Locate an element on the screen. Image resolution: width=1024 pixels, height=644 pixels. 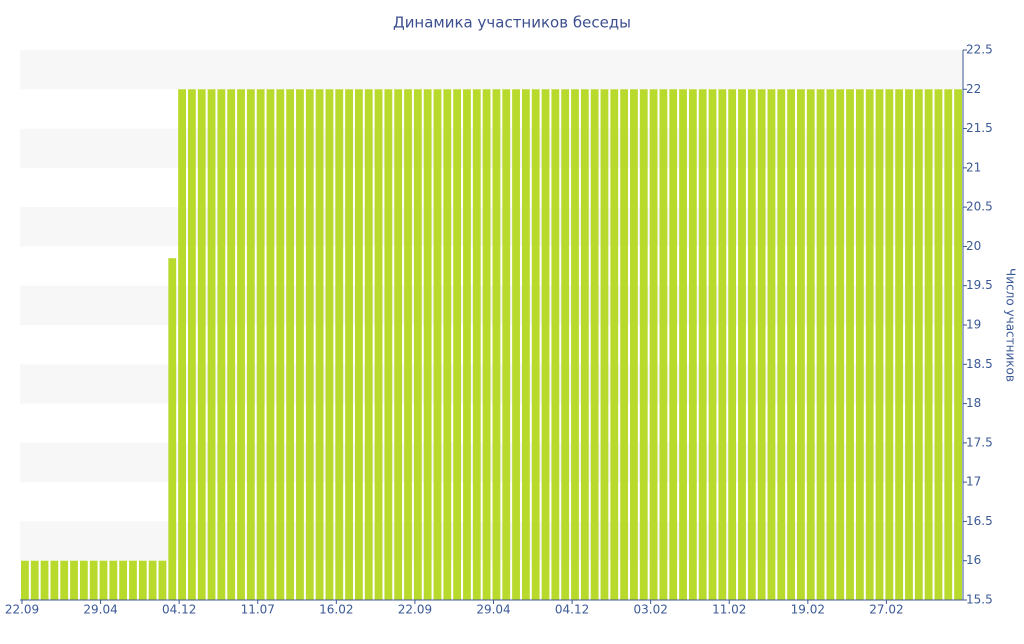
x-tick-label: 11.02 is located at coordinates (729, 610).